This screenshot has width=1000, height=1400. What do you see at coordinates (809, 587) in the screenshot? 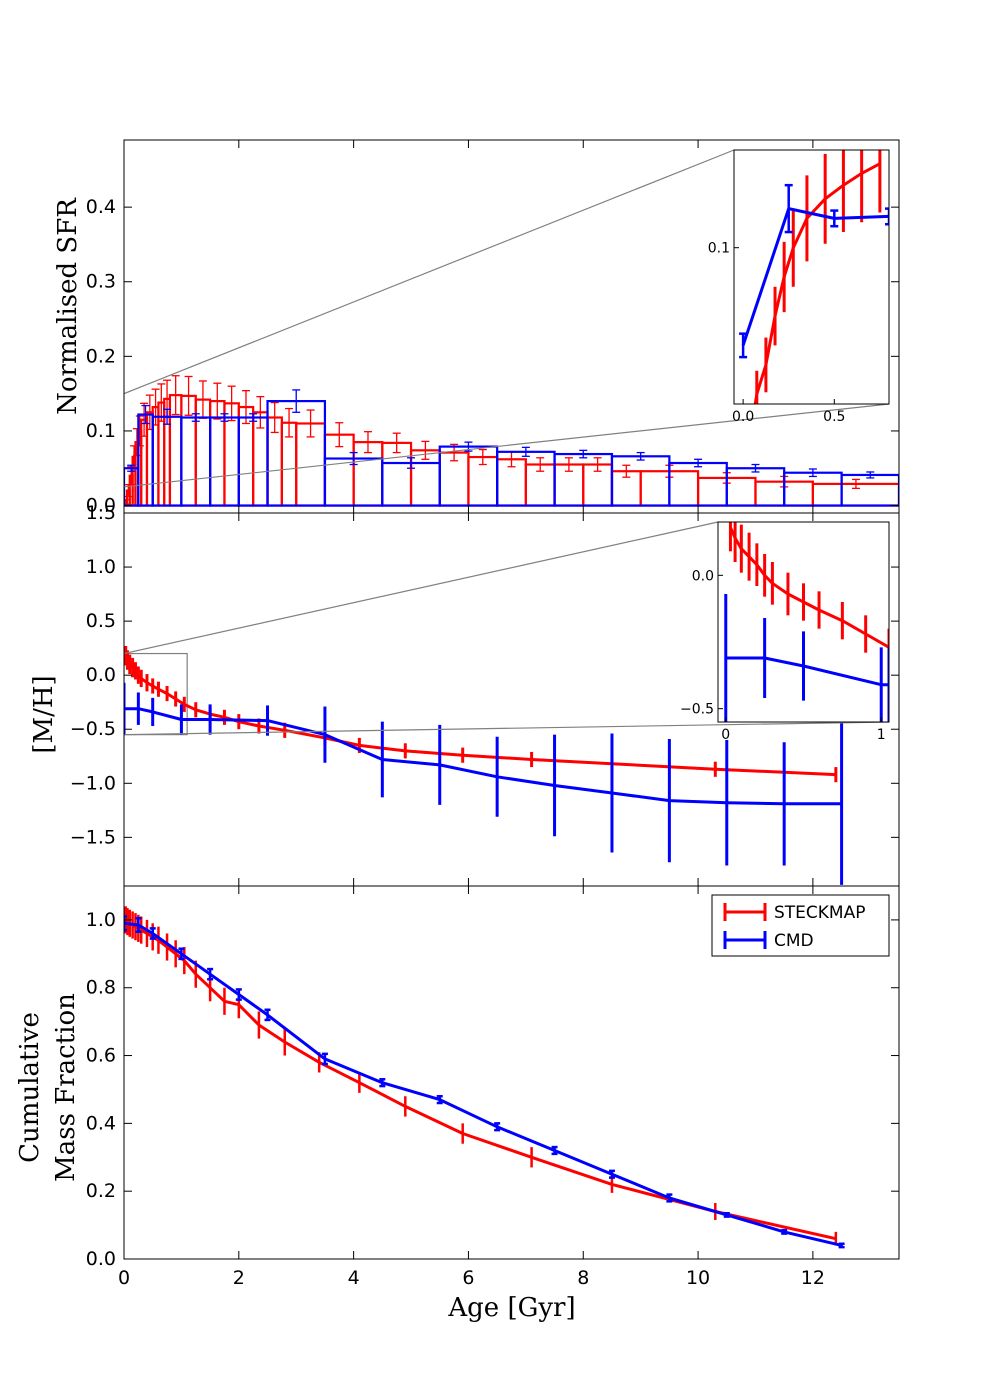
I see `steckmap-mh-inset-line` at bounding box center [809, 587].